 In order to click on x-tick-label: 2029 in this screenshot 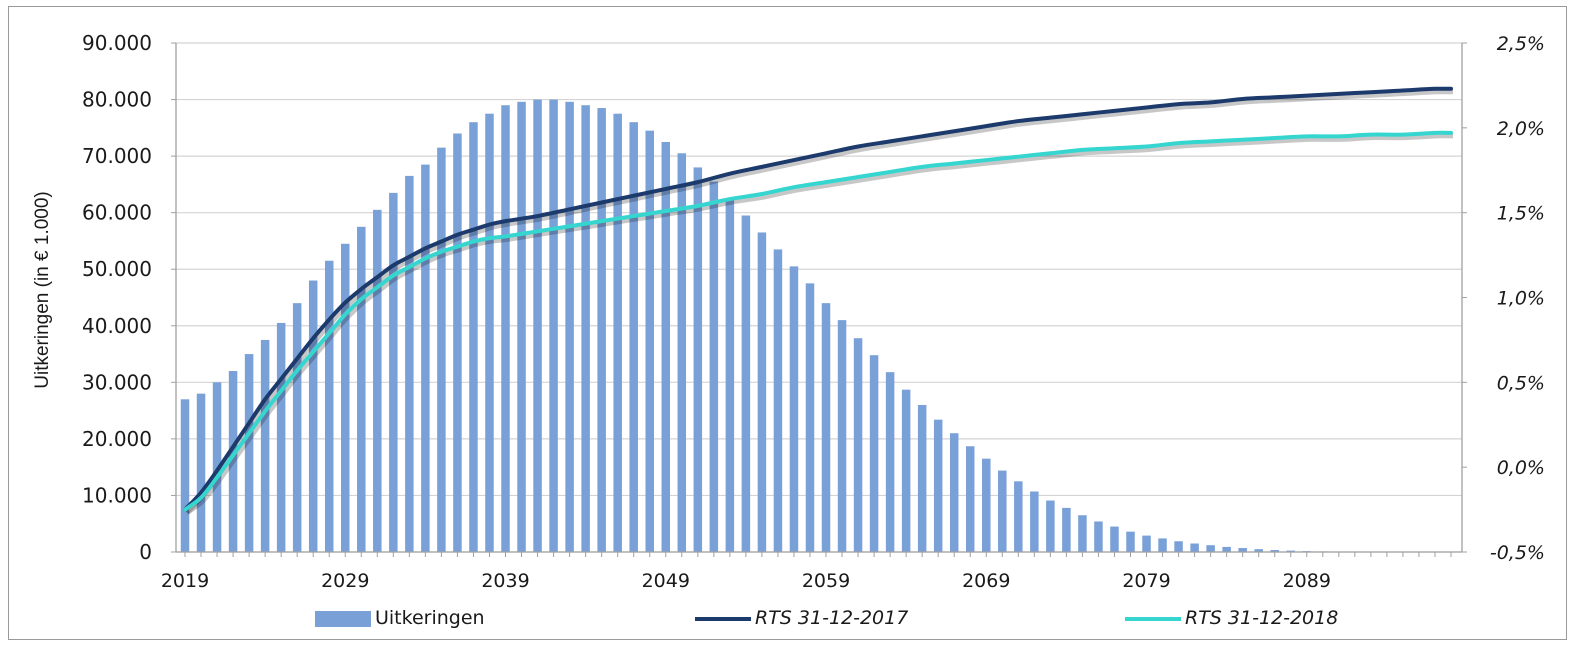, I will do `click(345, 581)`.